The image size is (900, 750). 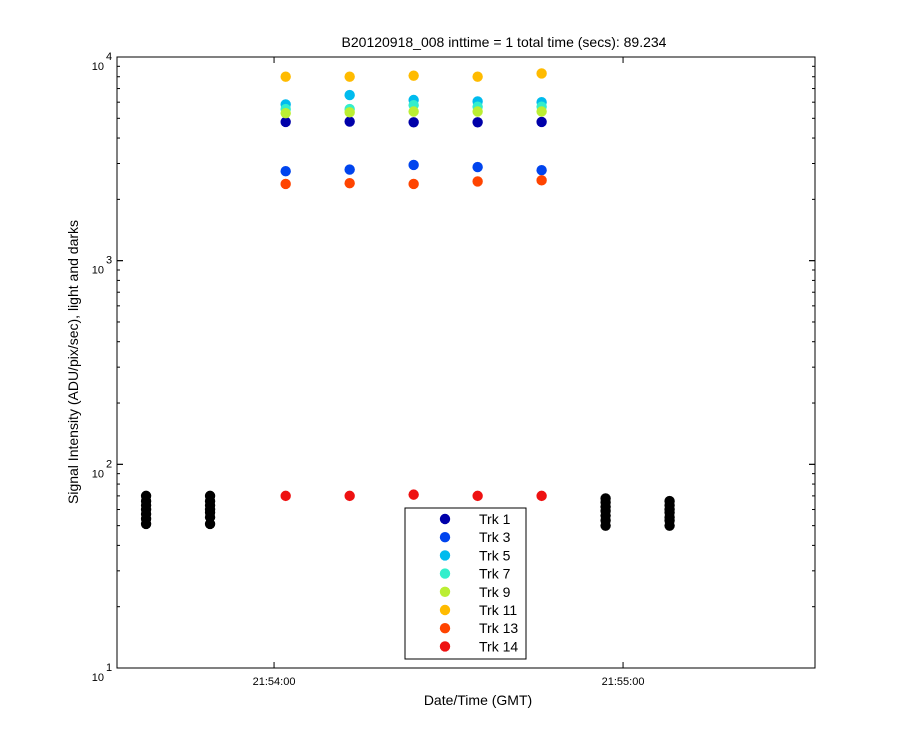 I want to click on x-tick-label: 21:55:00, so click(x=623, y=682).